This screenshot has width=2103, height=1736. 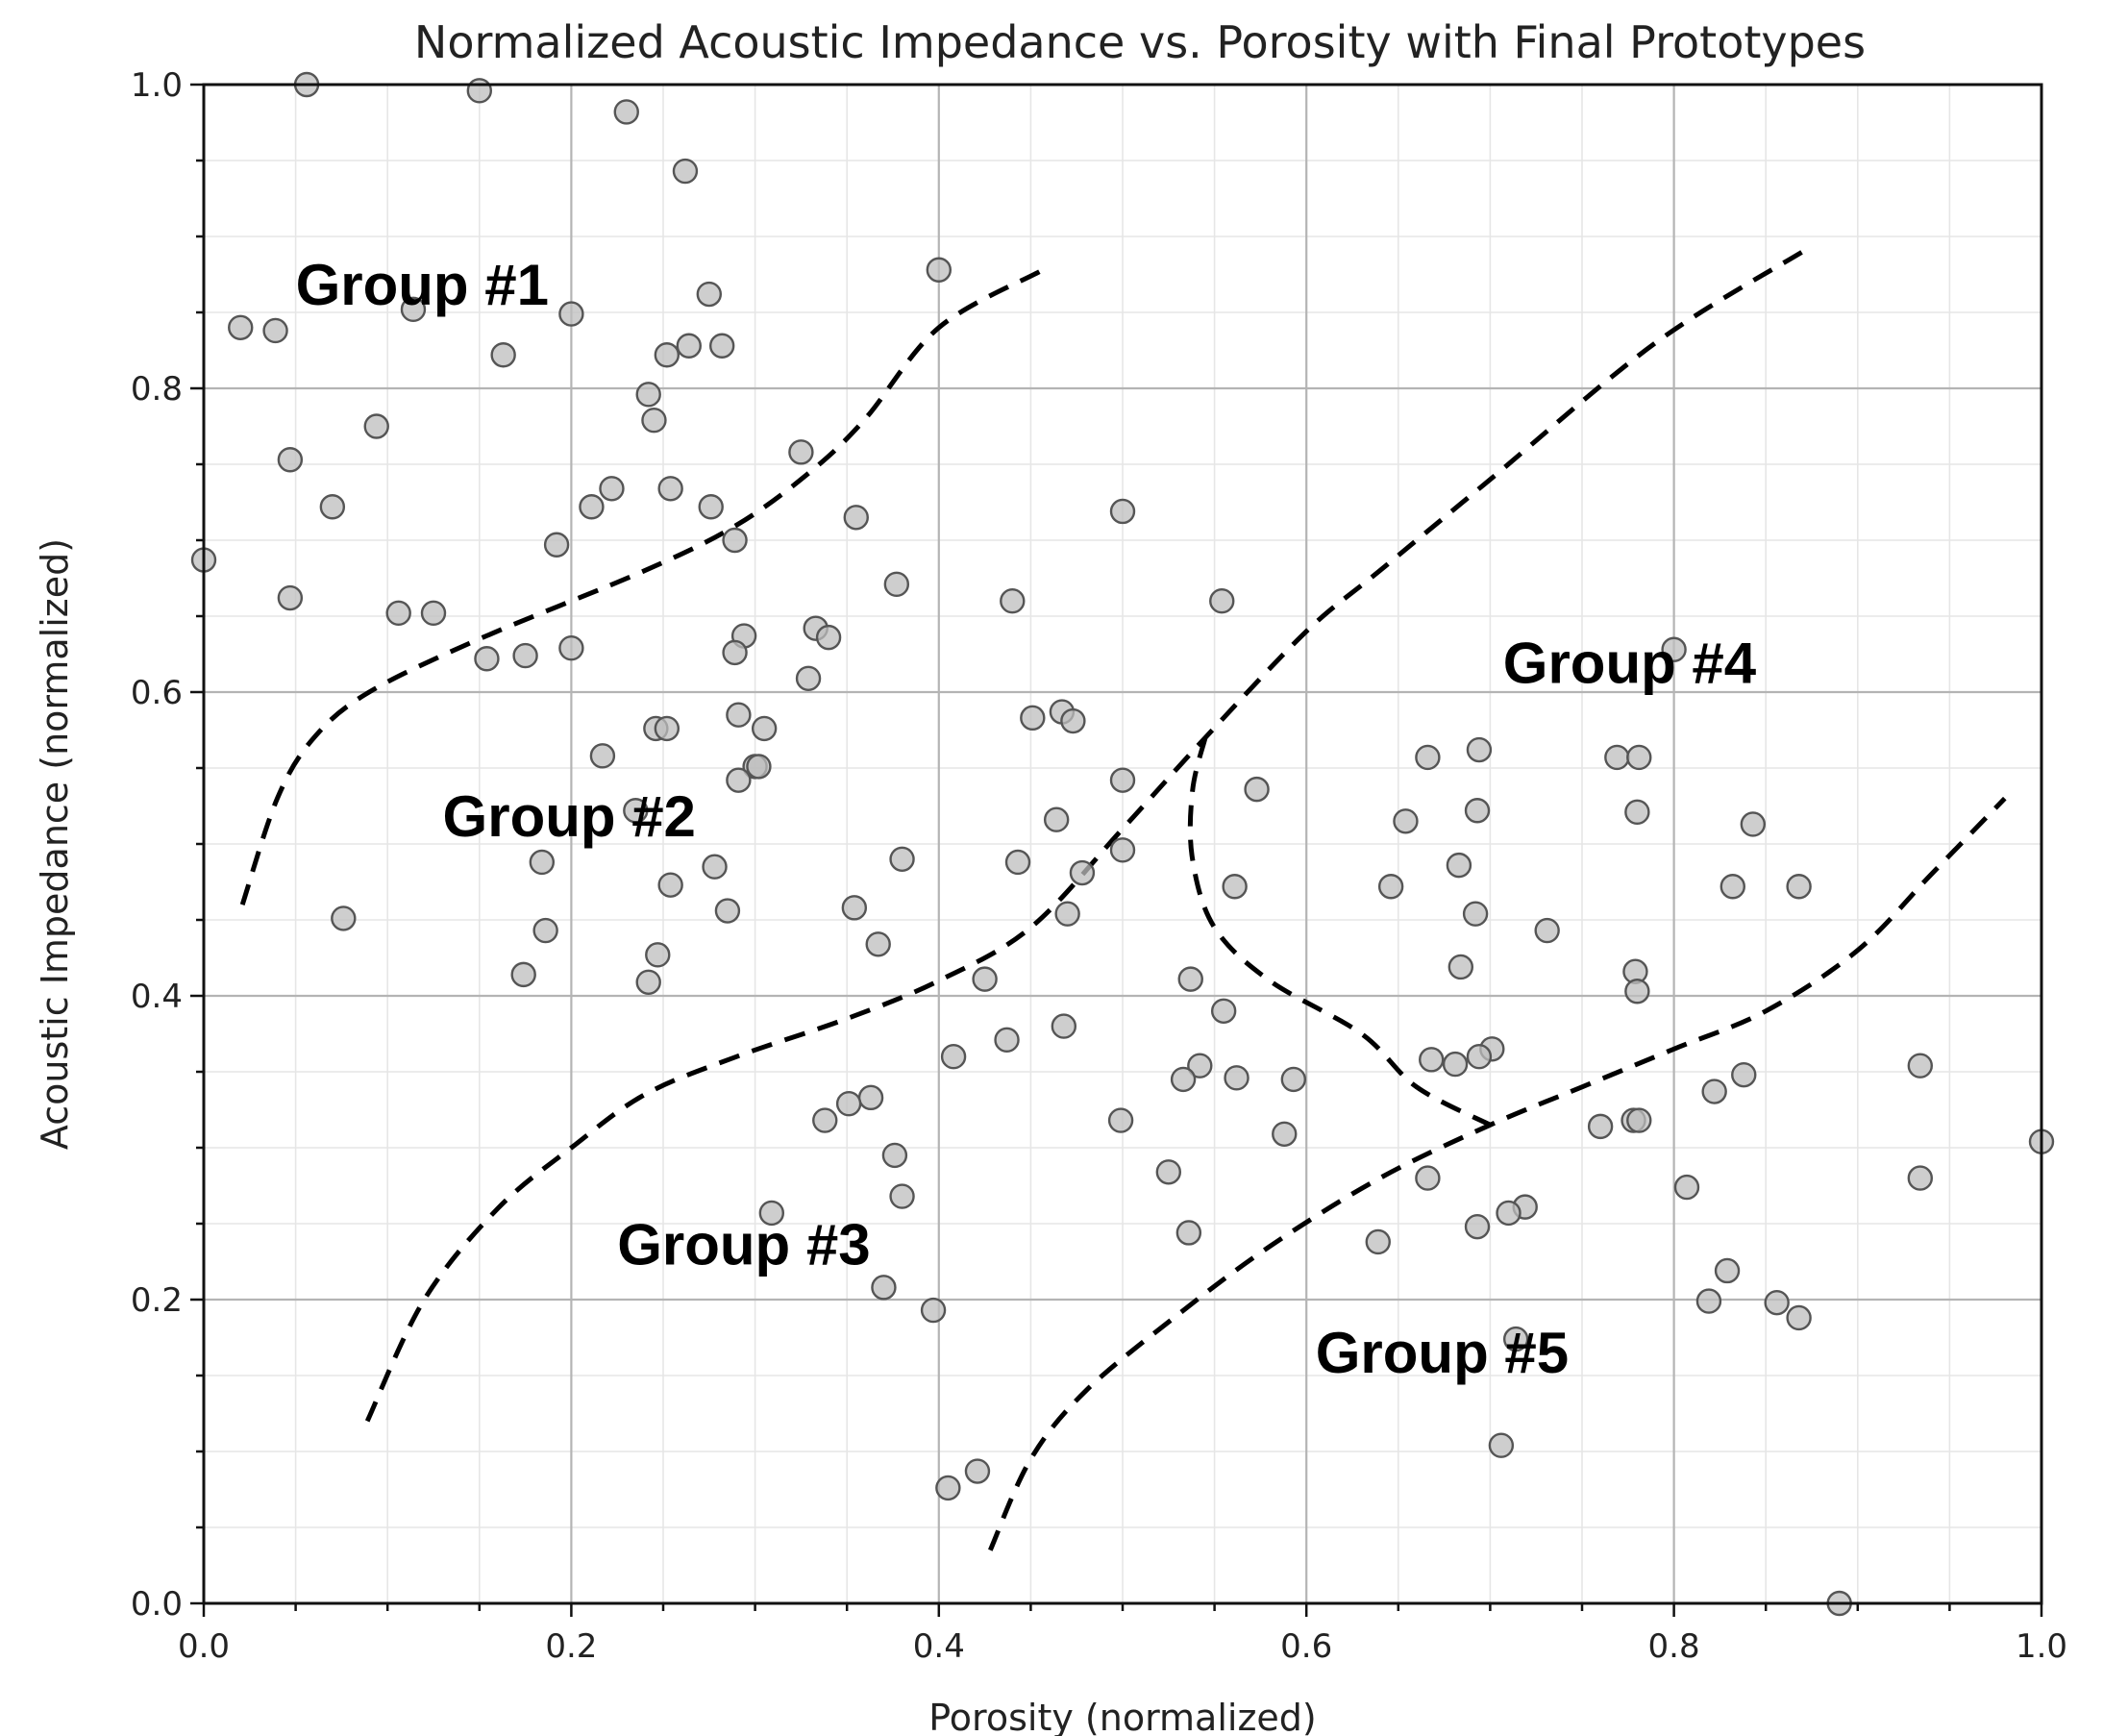 I want to click on y-axis-label: Acoustic Impedance (normalized), so click(x=55, y=844).